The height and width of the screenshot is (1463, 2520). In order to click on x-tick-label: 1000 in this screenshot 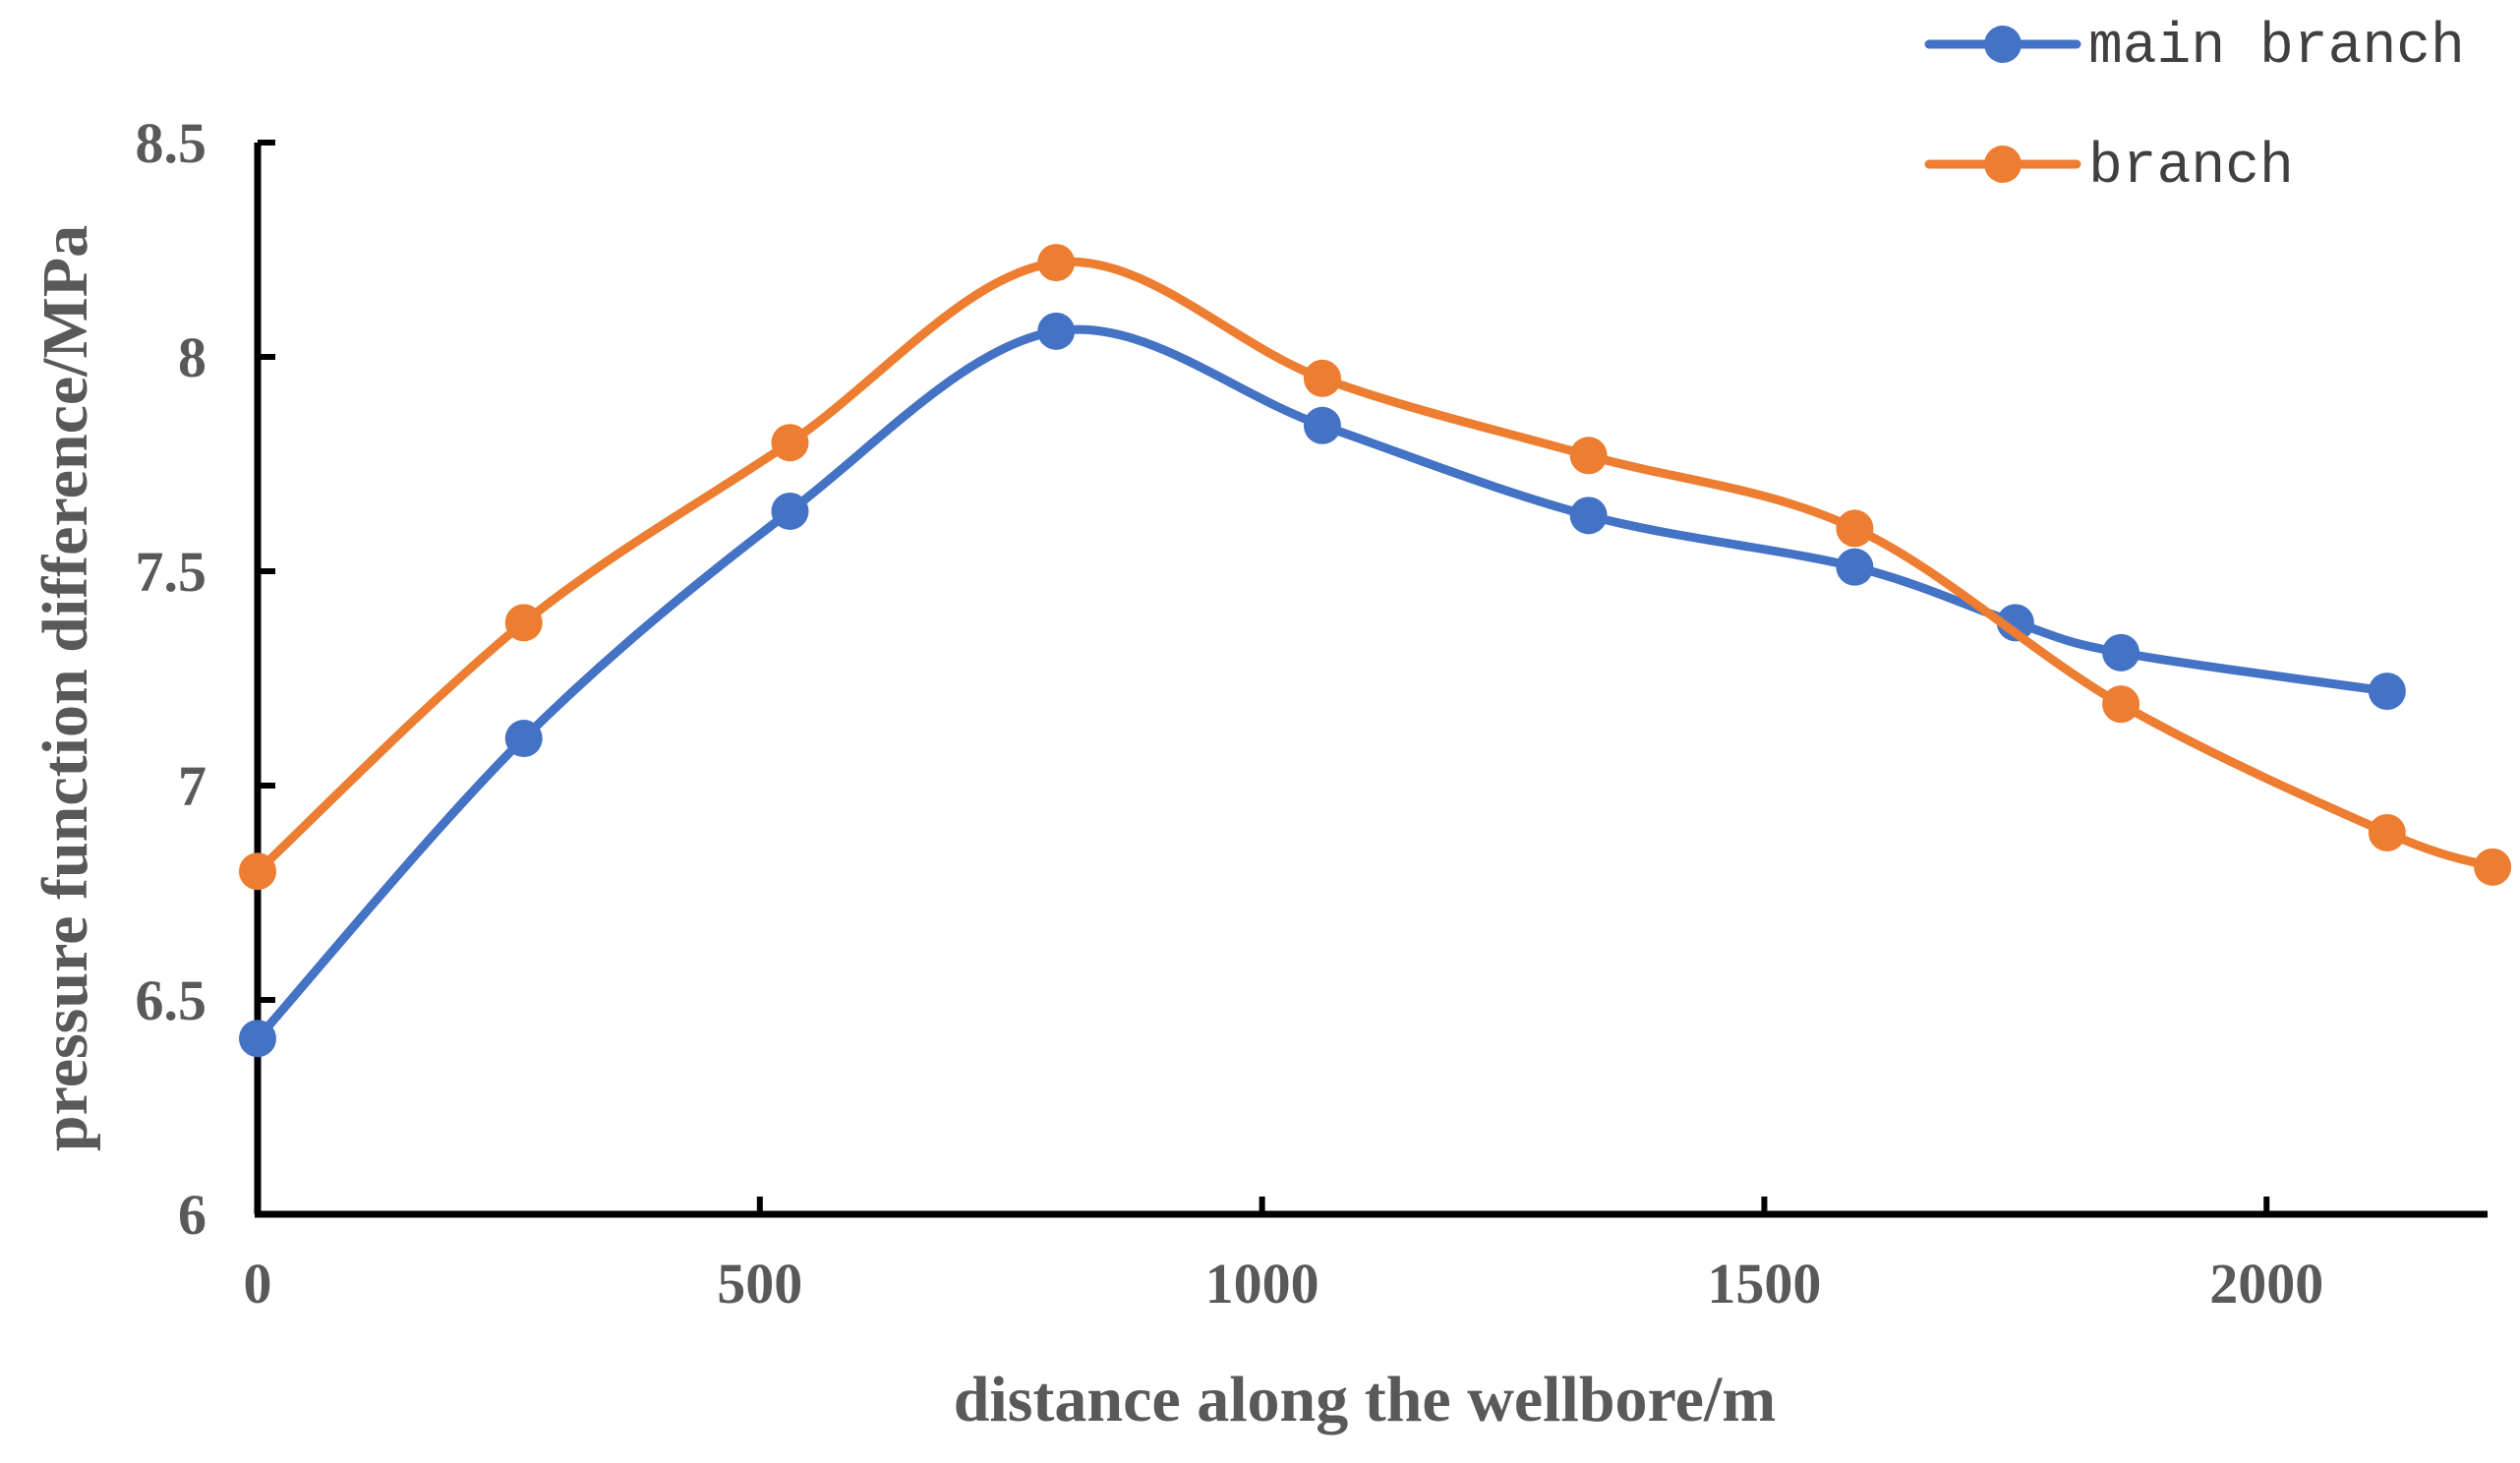, I will do `click(1262, 1284)`.